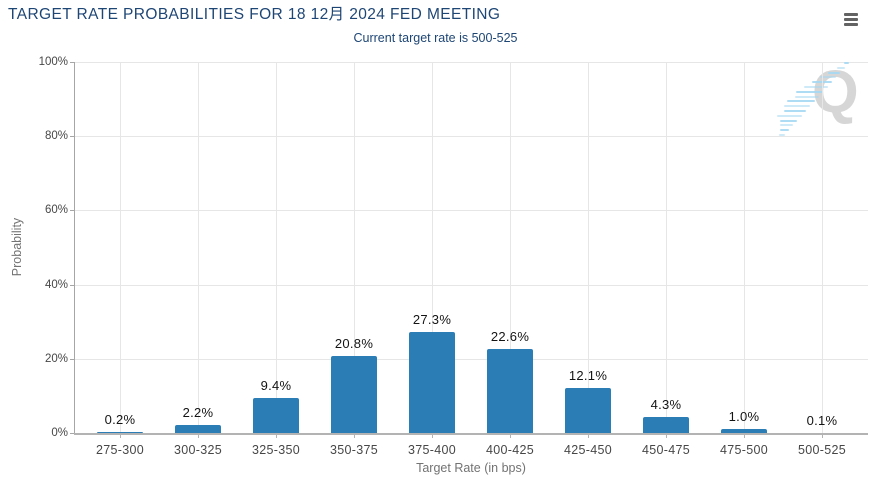 The width and height of the screenshot is (871, 489). What do you see at coordinates (471, 468) in the screenshot?
I see `x-axis-title: Target Rate (in bps)` at bounding box center [471, 468].